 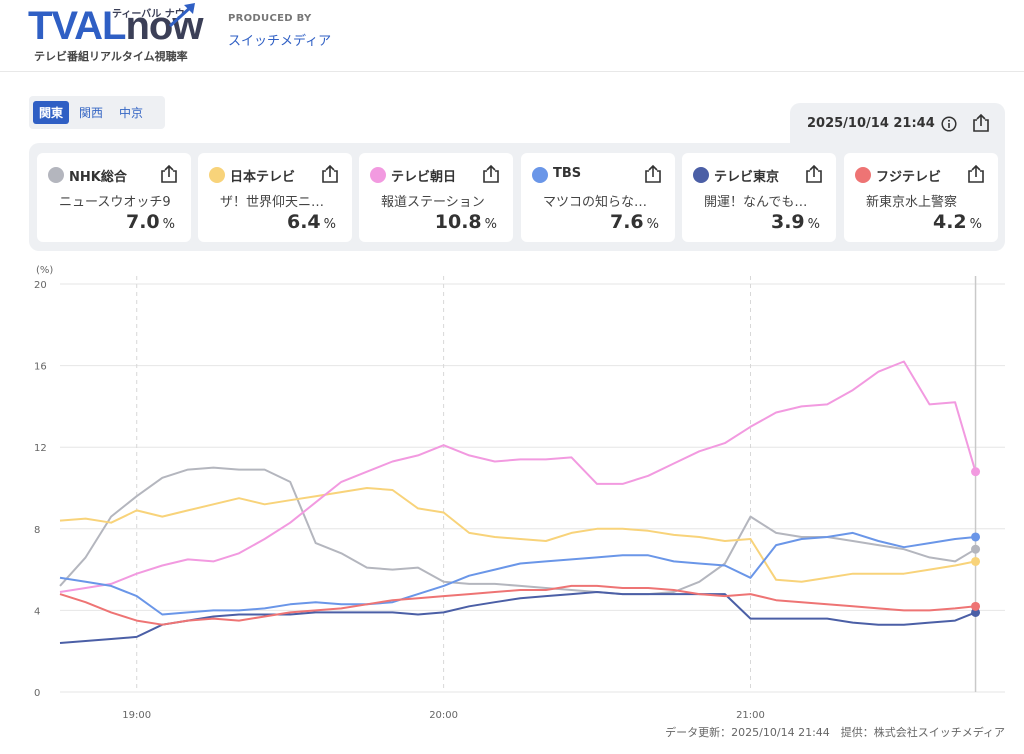 I want to click on rating-number: 7.0, so click(x=142, y=222).